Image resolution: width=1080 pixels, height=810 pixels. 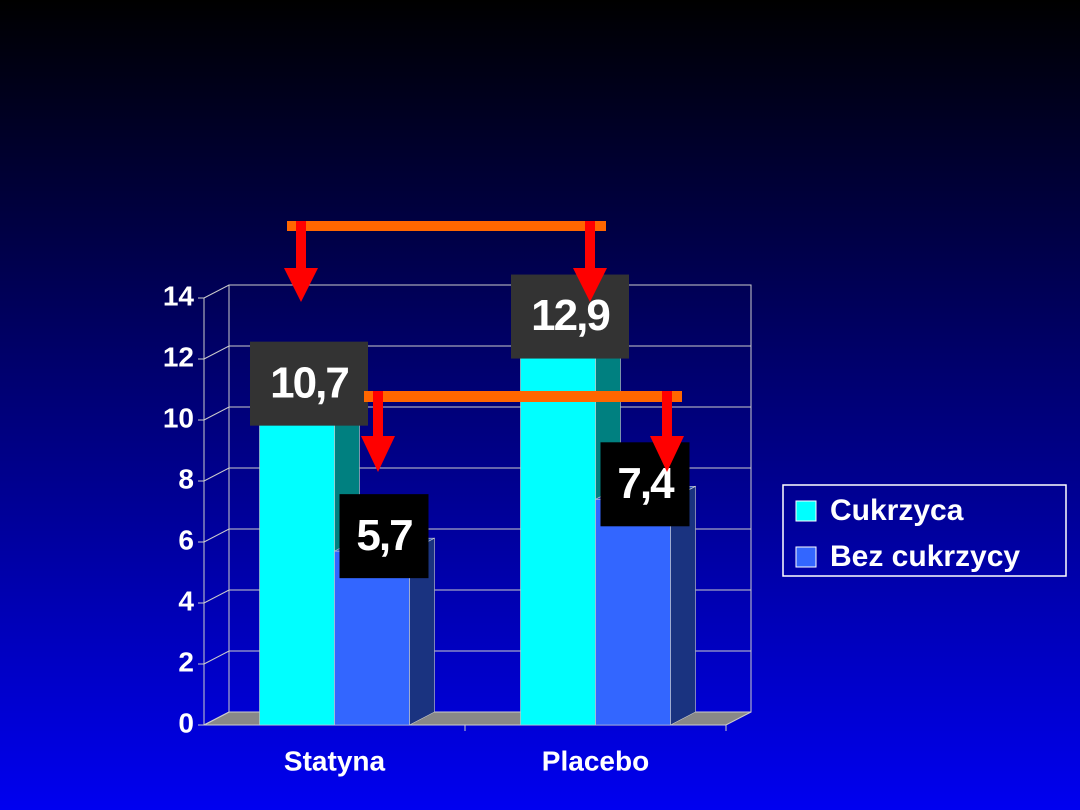 I want to click on y-tick-label: 14, so click(x=179, y=295).